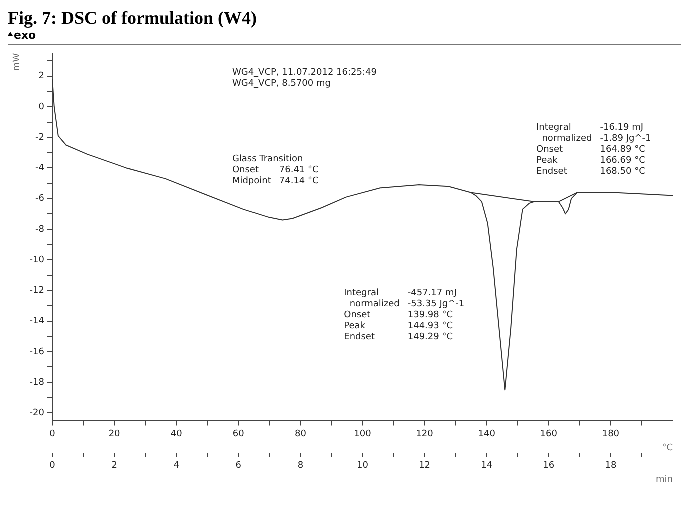 Image resolution: width=689 pixels, height=508 pixels. I want to click on y-tick-label: -10, so click(37, 260).